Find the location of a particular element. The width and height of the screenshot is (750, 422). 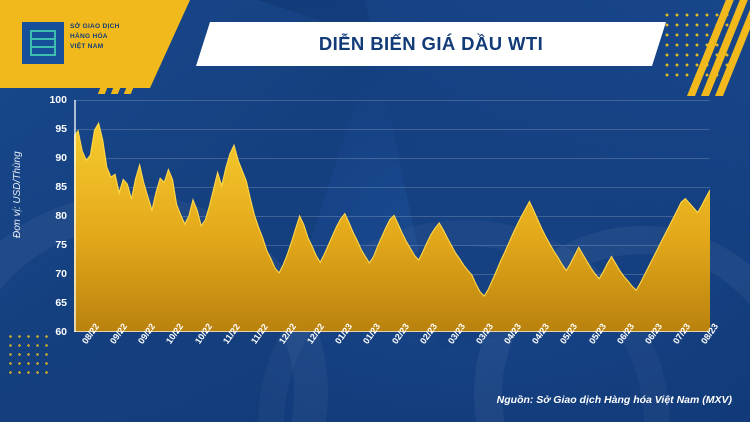

y-tick-80: 80 is located at coordinates (61, 216).